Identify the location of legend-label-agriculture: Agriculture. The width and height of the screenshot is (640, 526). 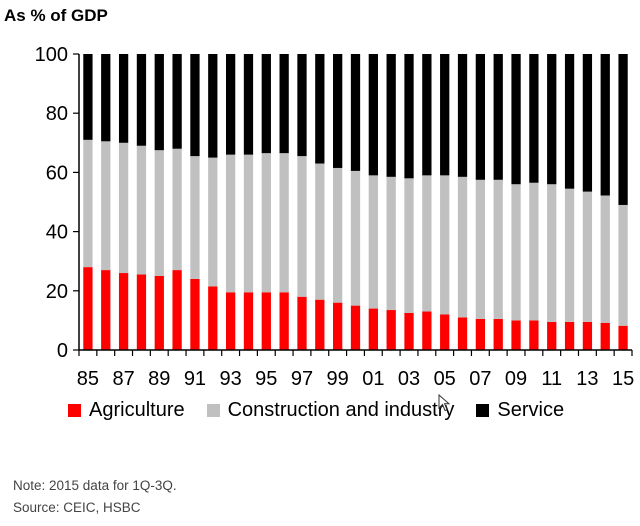
(137, 410).